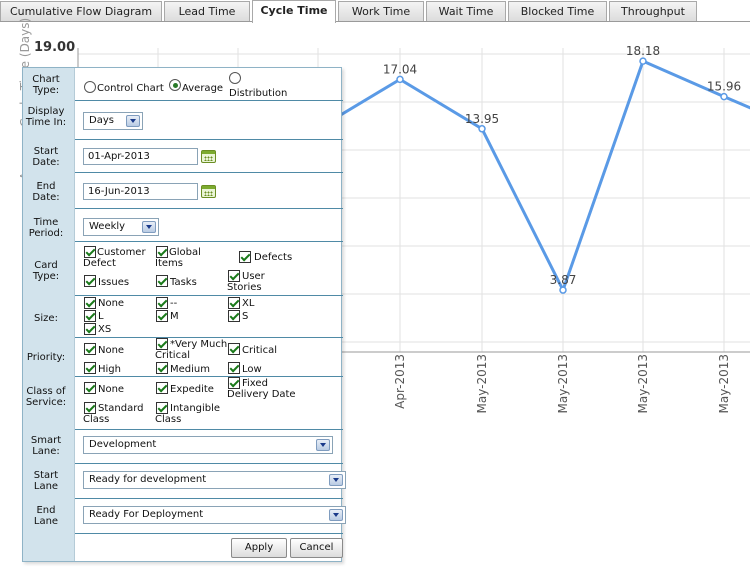 This screenshot has width=750, height=567. Describe the element at coordinates (46, 117) in the screenshot. I see `display-time-label: Display Time In:` at that location.